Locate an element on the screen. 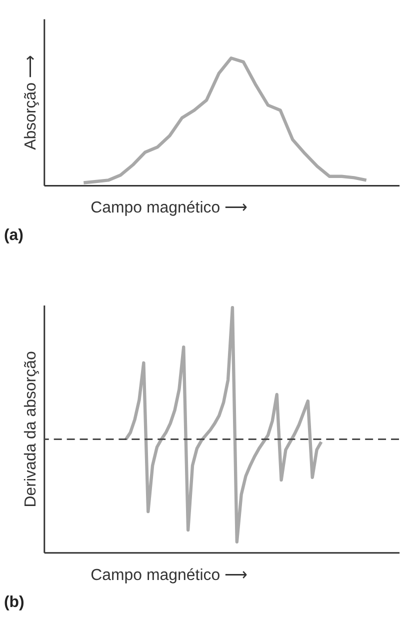 Image resolution: width=400 pixels, height=626 pixels. y-axis-title: Absorção ⟶ is located at coordinates (31, 102).